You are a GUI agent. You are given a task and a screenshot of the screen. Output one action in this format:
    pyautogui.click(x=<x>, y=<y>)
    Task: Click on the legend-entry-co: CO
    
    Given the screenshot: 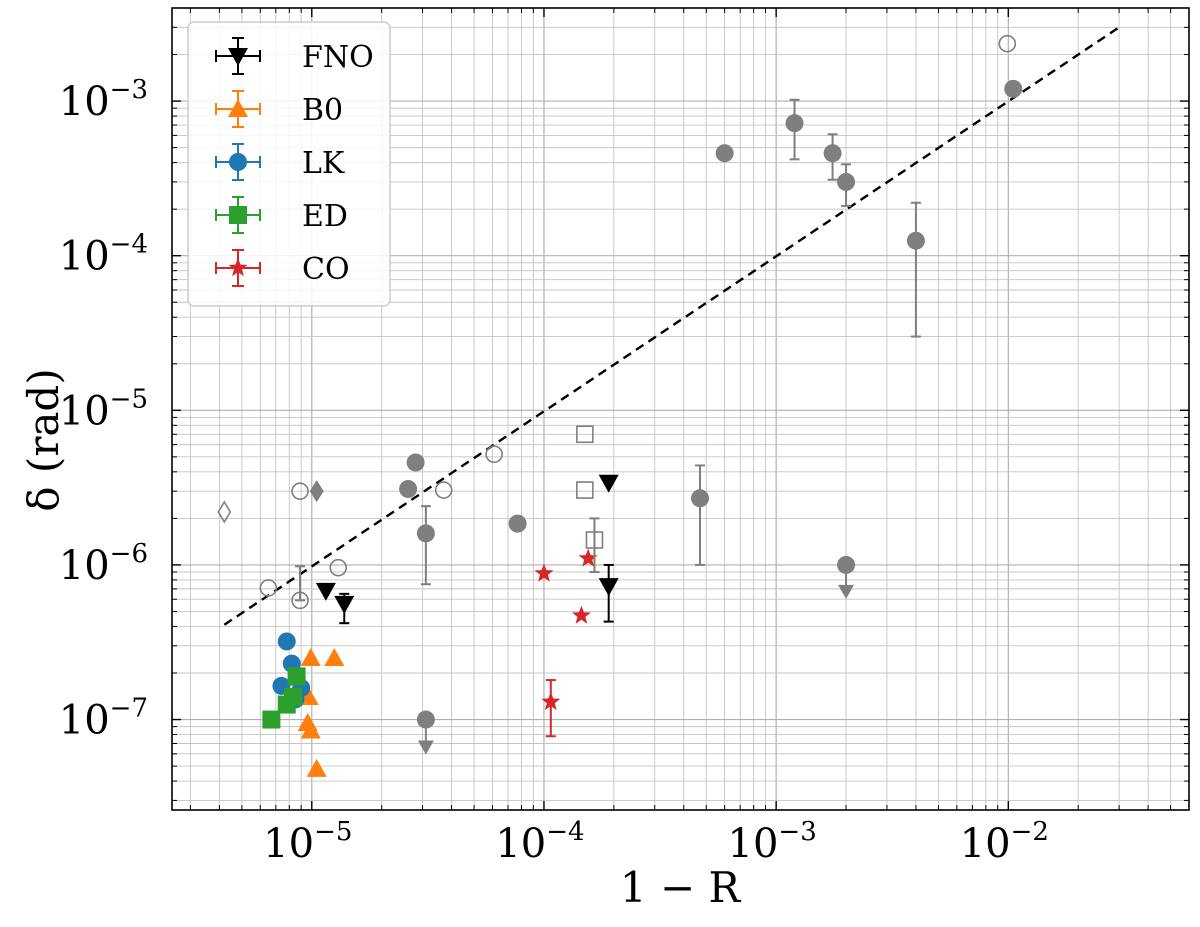 What is the action you would take?
    pyautogui.click(x=282, y=268)
    